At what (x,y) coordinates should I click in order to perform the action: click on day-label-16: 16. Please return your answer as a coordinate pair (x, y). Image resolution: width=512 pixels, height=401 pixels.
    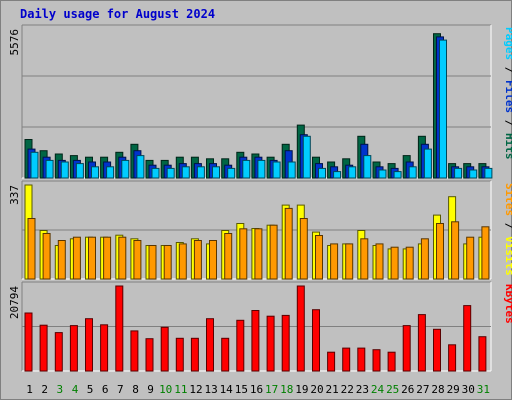
    Looking at the image, I should click on (256, 389).